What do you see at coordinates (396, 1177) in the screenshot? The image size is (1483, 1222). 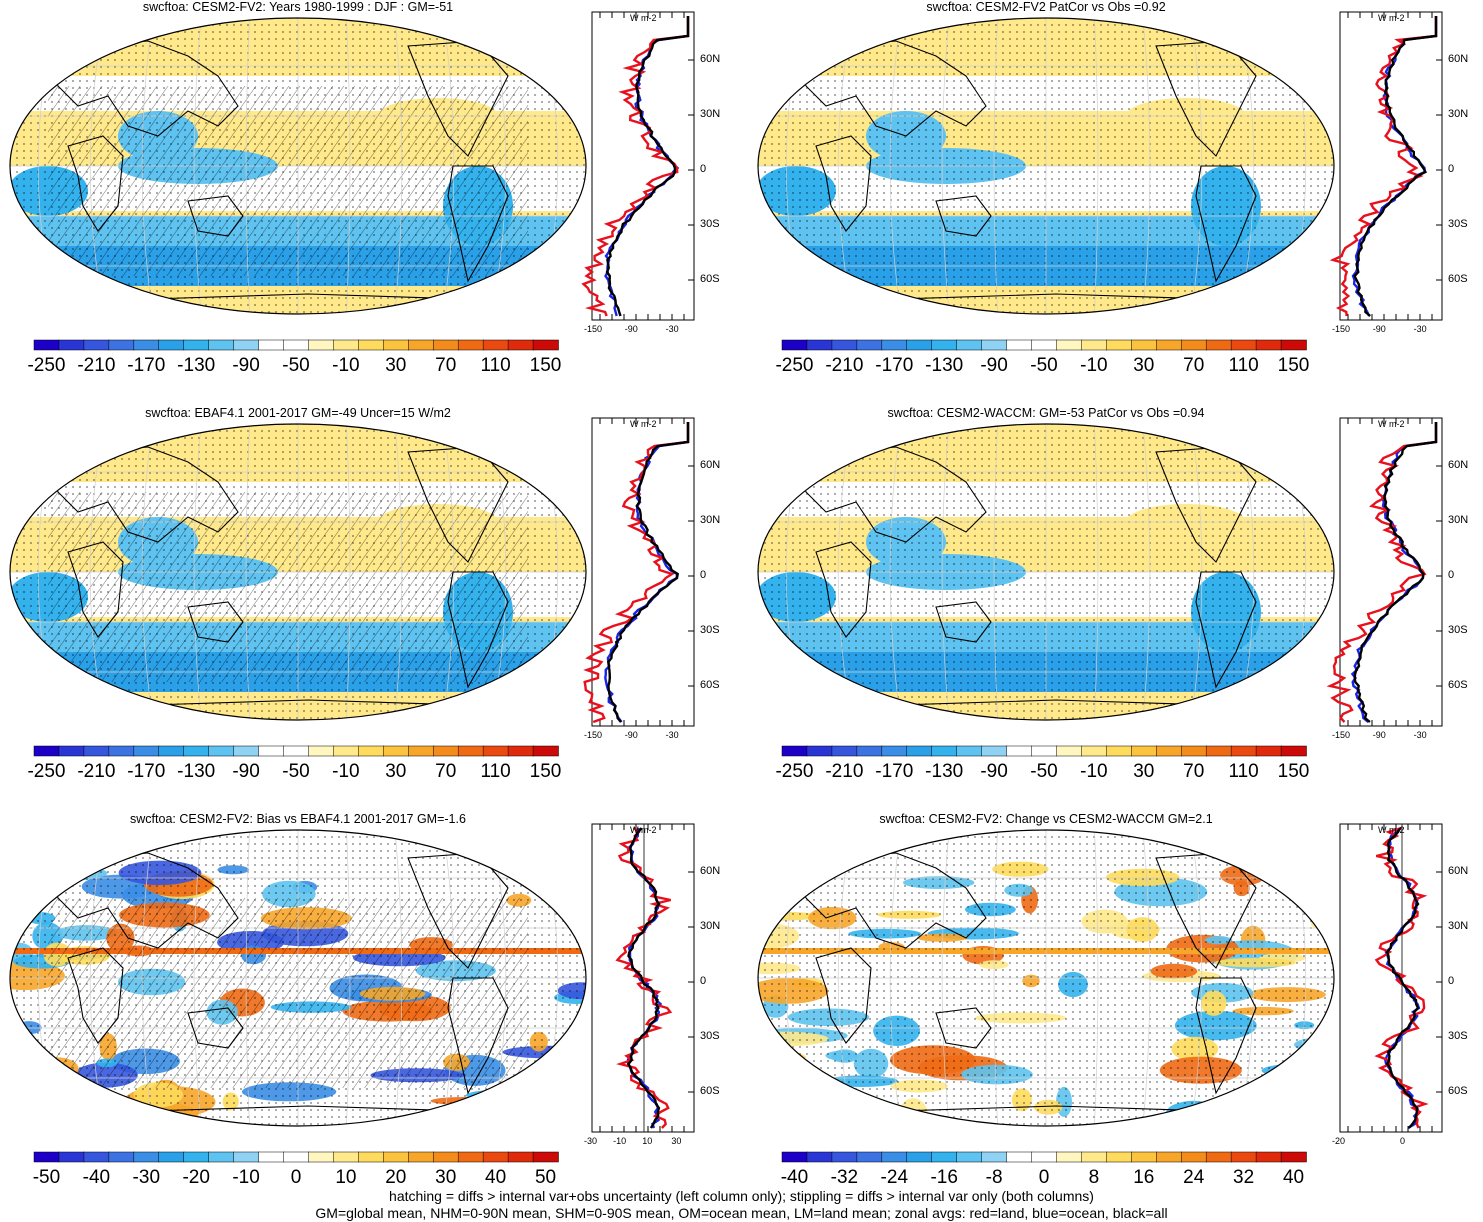 I see `colorbar-tick: 20` at bounding box center [396, 1177].